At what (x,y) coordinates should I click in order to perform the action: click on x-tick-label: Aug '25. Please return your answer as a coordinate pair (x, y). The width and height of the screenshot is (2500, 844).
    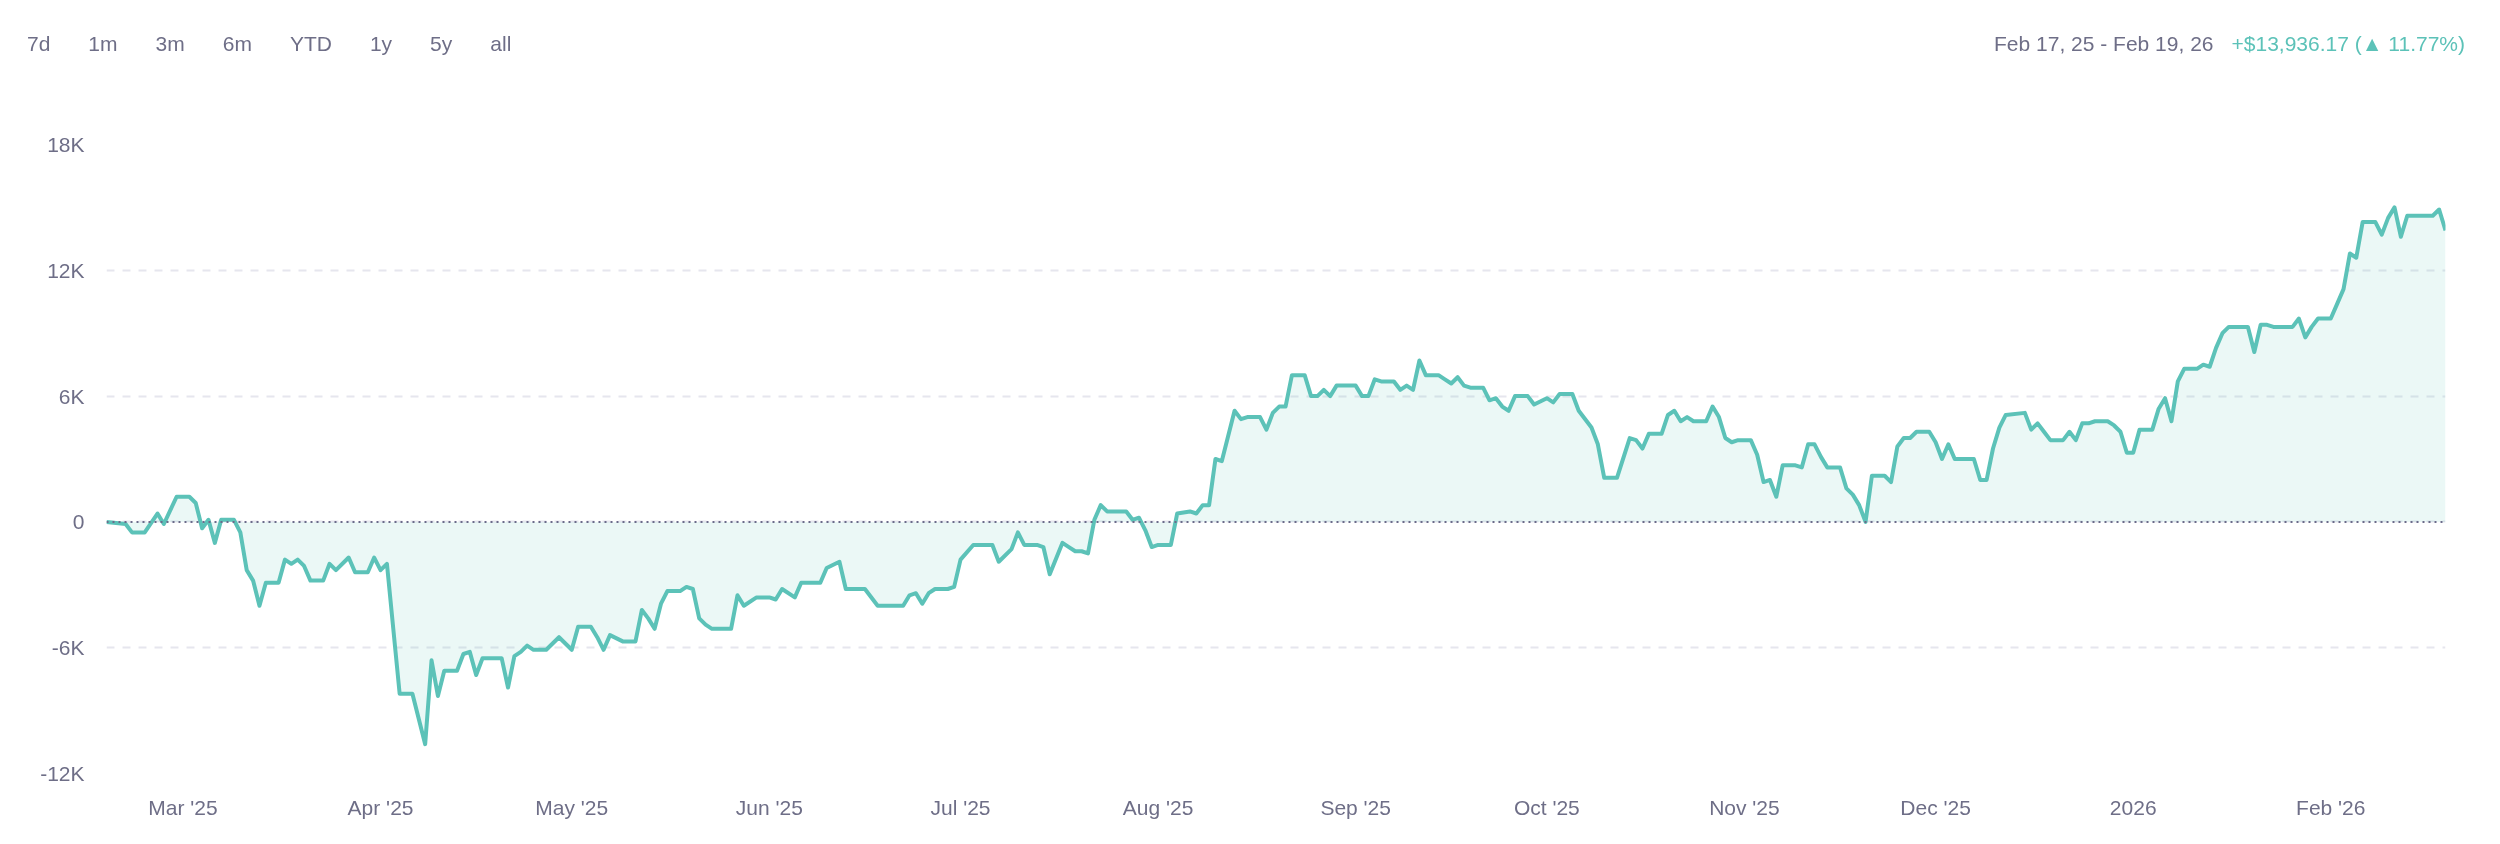
    Looking at the image, I should click on (1158, 807).